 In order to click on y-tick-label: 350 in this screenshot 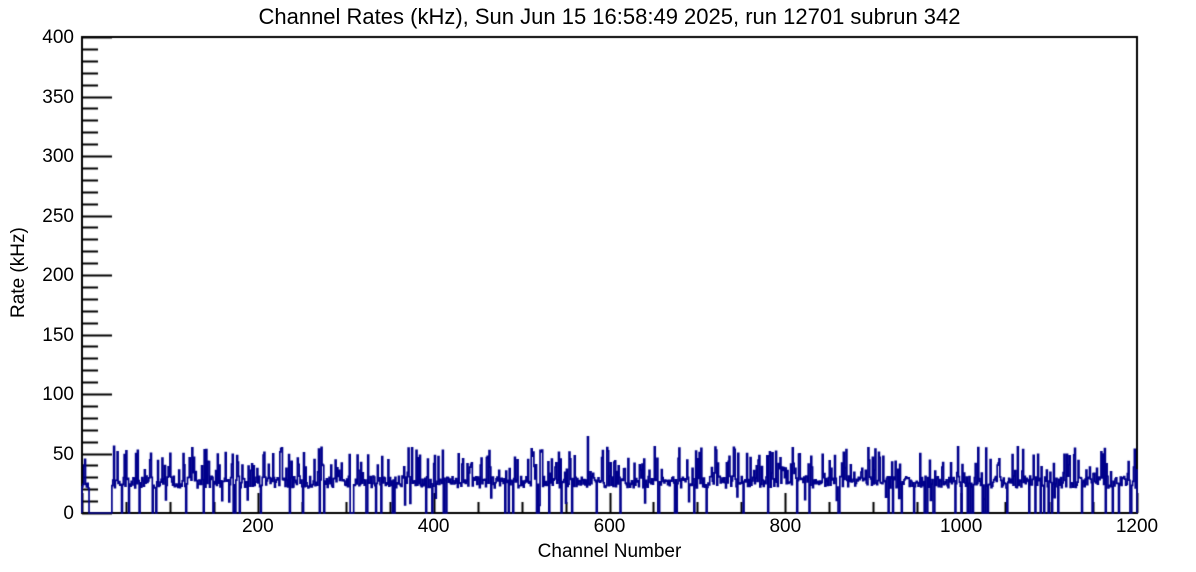, I will do `click(58, 97)`.